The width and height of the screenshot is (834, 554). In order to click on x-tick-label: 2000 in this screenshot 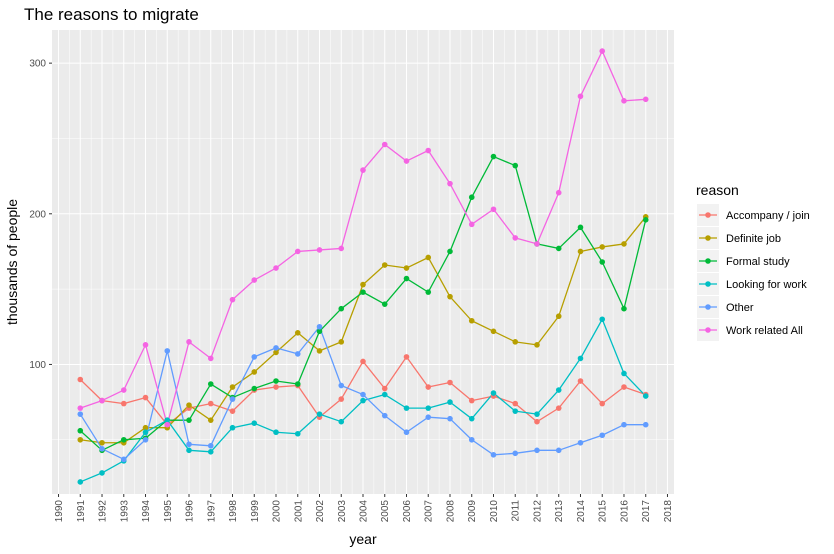, I will do `click(277, 511)`.